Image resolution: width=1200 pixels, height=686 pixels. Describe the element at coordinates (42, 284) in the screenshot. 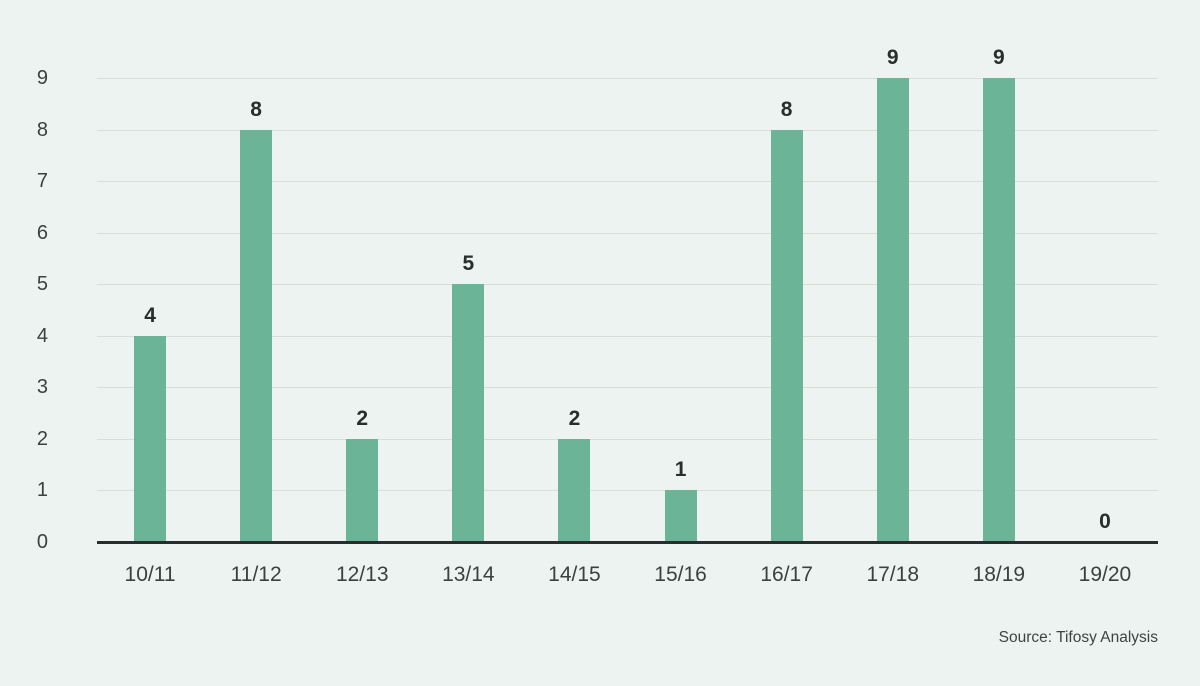

I see `y-tick-label-5: 5` at that location.